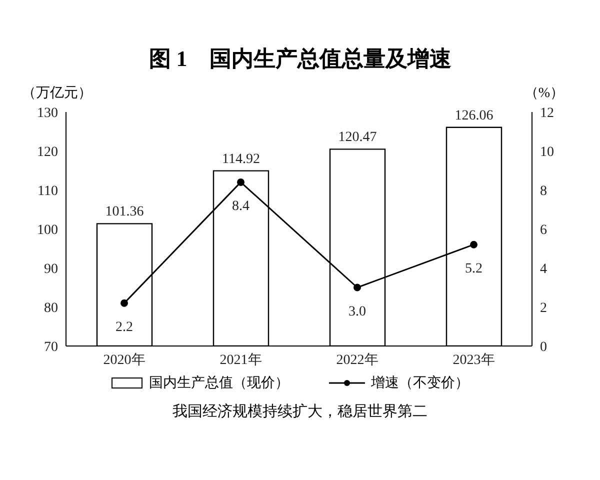 Image resolution: width=600 pixels, height=480 pixels. What do you see at coordinates (473, 360) in the screenshot?
I see `x-tick-label: 2023年` at bounding box center [473, 360].